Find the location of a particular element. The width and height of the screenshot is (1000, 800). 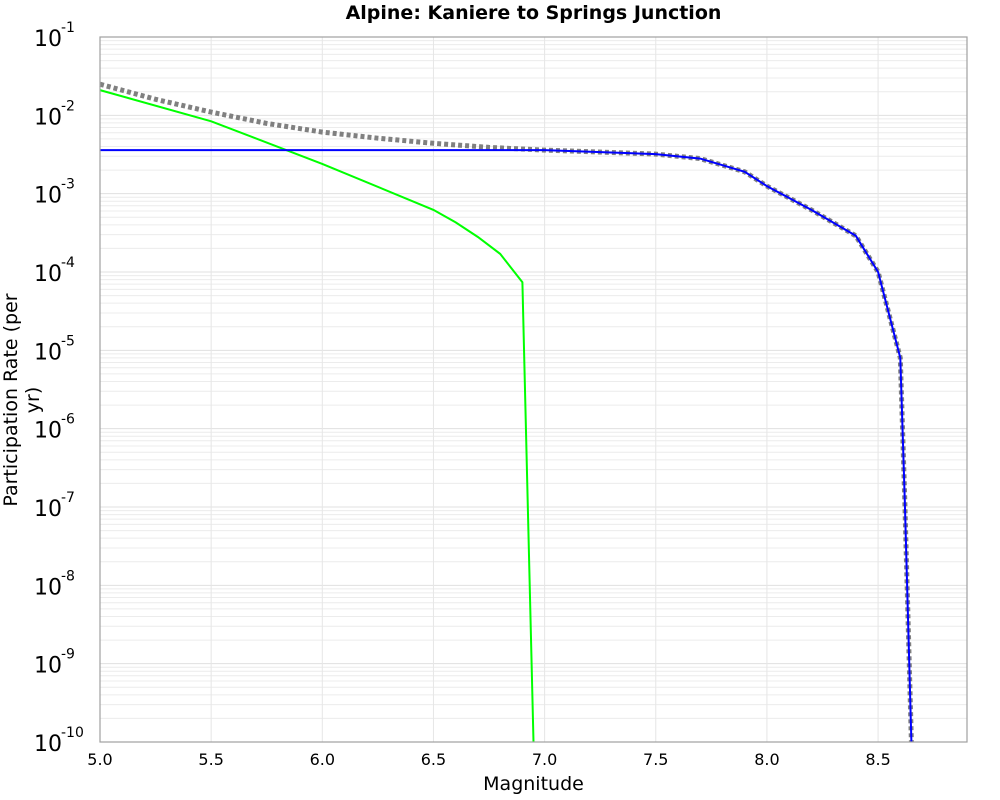

y-tick-exponent: -7 is located at coordinates (68, 498).